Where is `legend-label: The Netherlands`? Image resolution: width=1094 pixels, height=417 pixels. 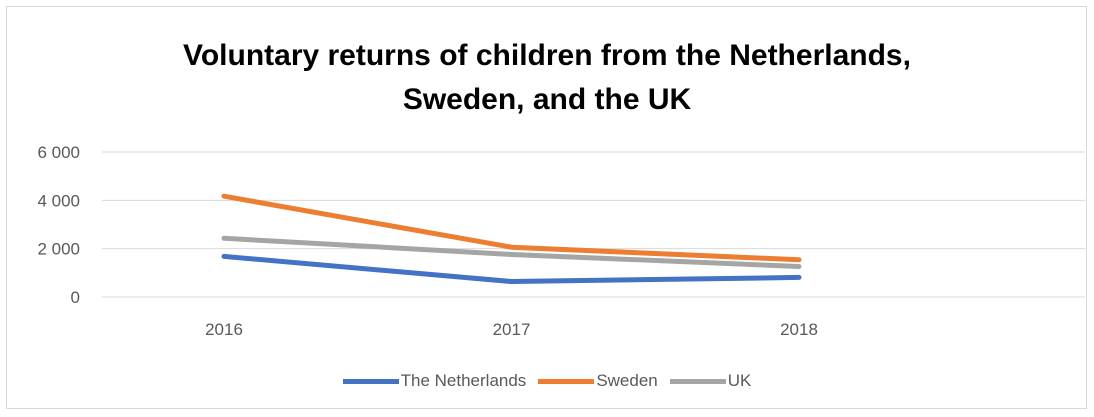 legend-label: The Netherlands is located at coordinates (463, 380).